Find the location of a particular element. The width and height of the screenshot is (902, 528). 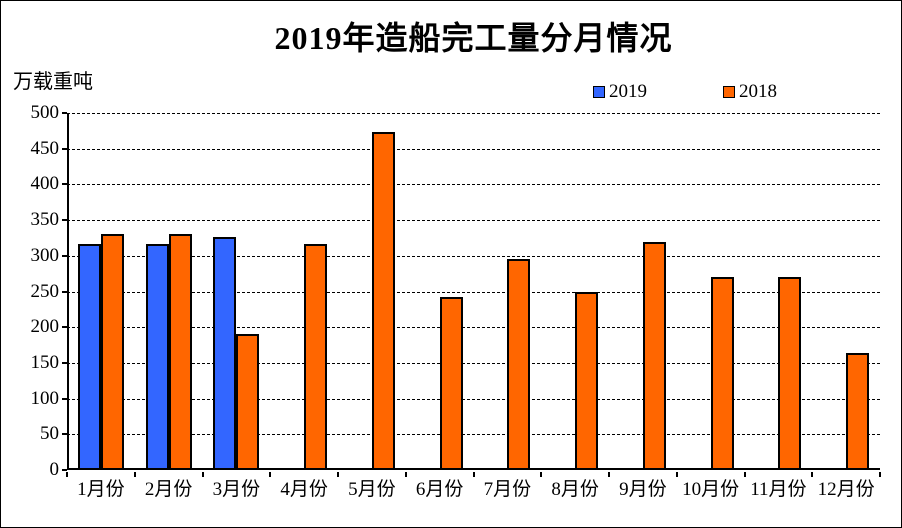

y-axis-tick-label-200: 200 is located at coordinates (45, 327).